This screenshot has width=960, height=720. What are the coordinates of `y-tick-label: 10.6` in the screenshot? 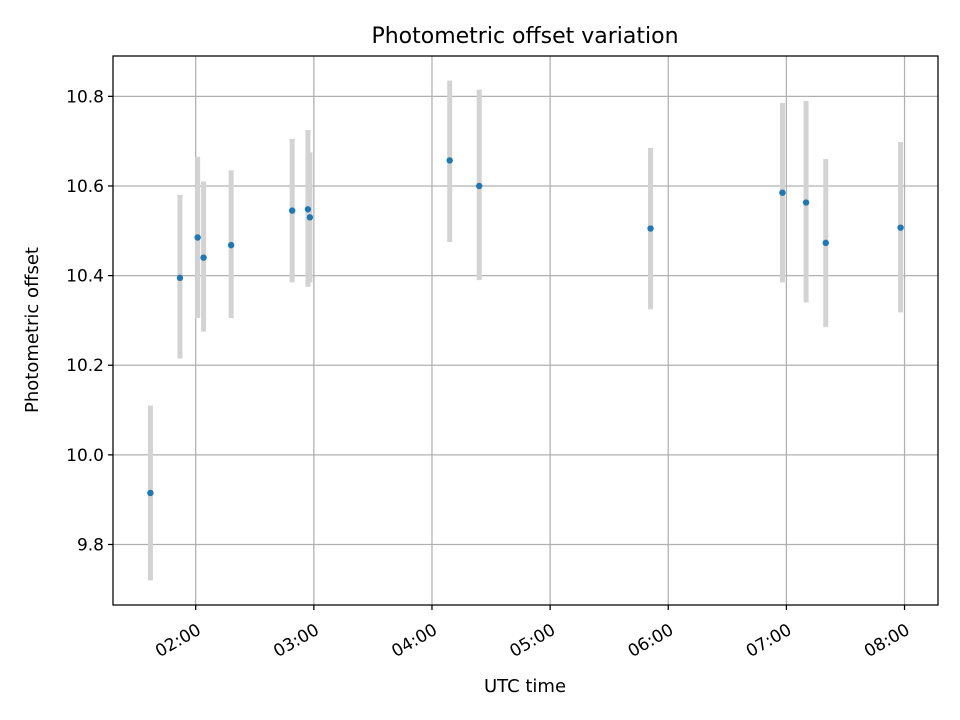 It's located at (85, 187).